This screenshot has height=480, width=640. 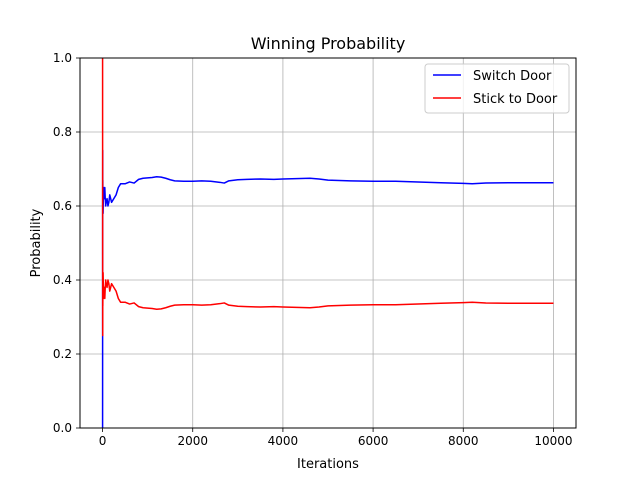 What do you see at coordinates (62, 280) in the screenshot?
I see `y-tick-label: 0.4` at bounding box center [62, 280].